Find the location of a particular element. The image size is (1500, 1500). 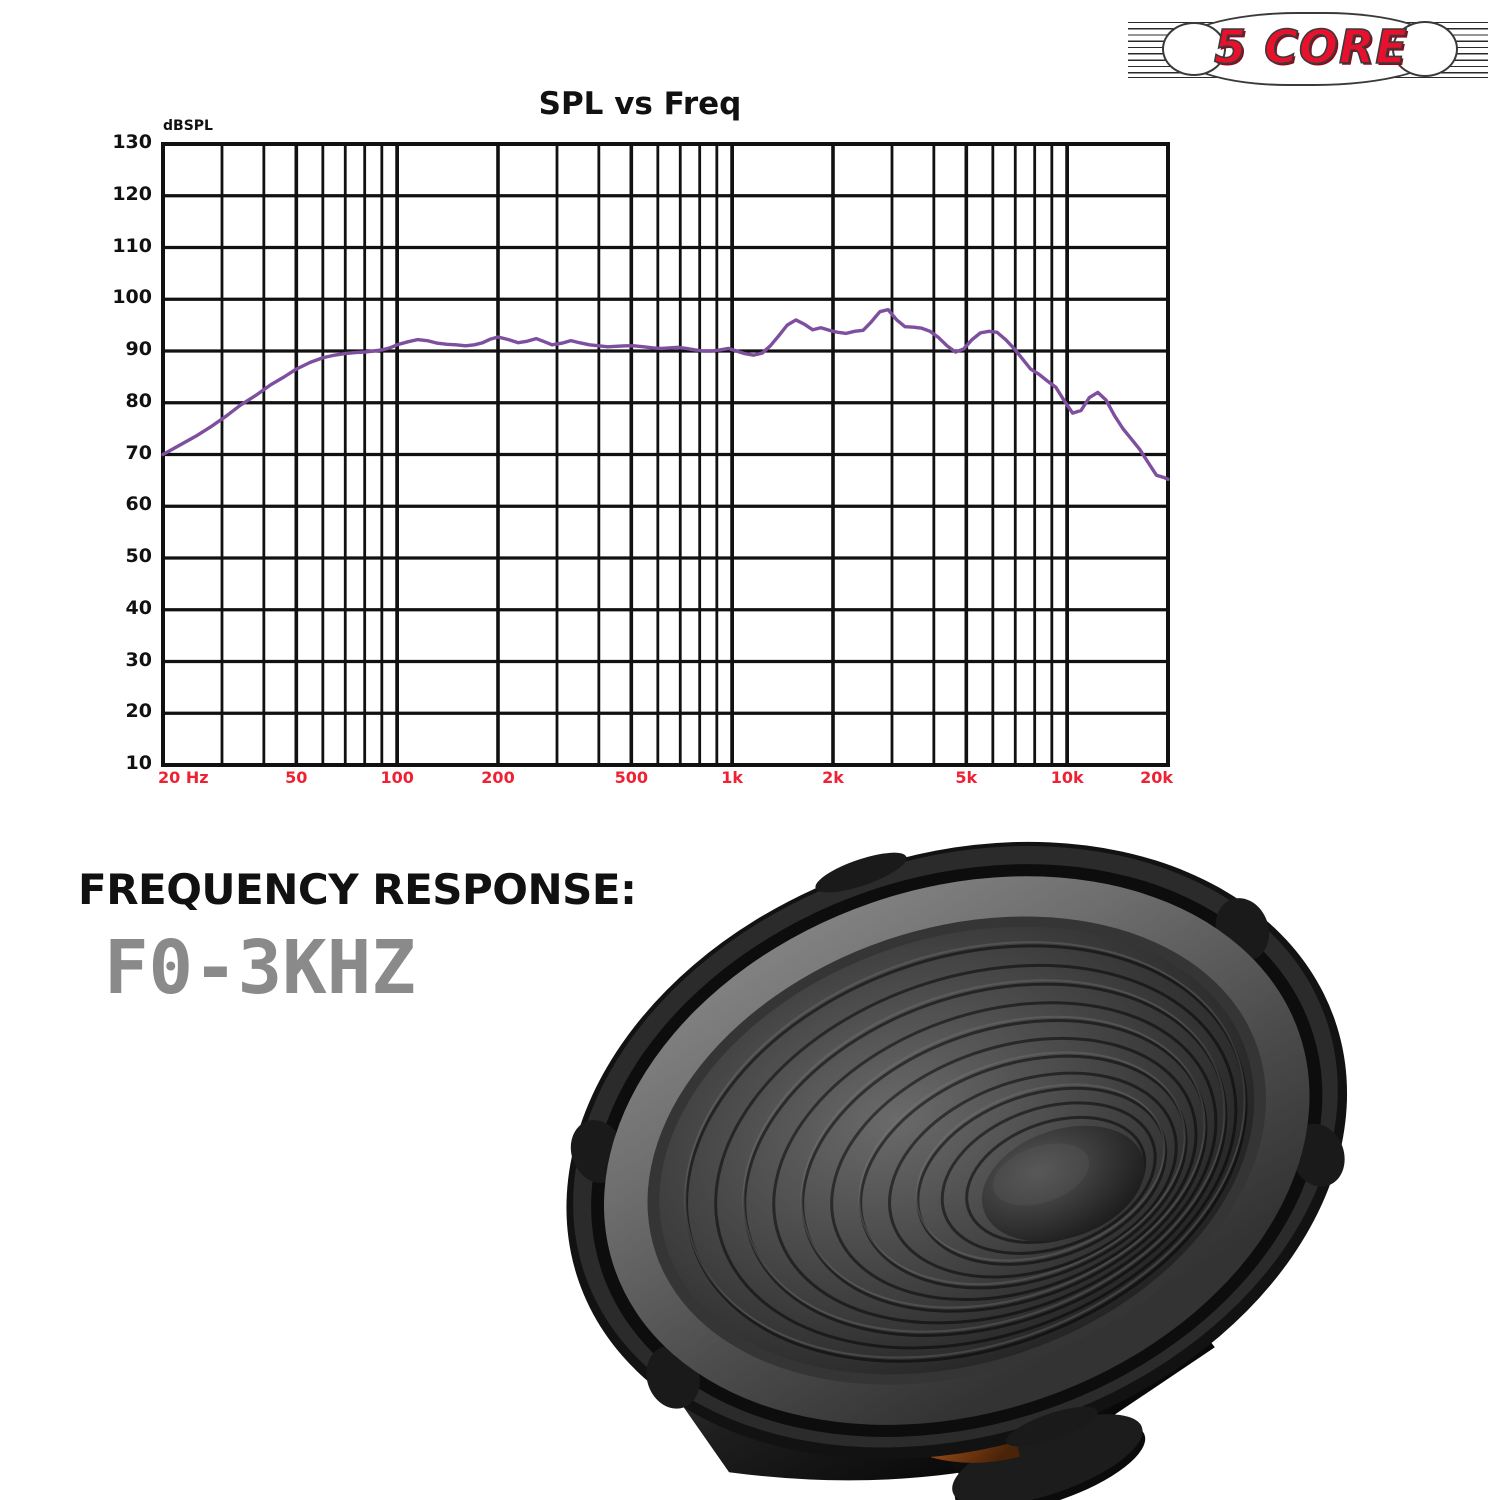

frequency-response-value: F0-3KHZ is located at coordinates (260, 968).